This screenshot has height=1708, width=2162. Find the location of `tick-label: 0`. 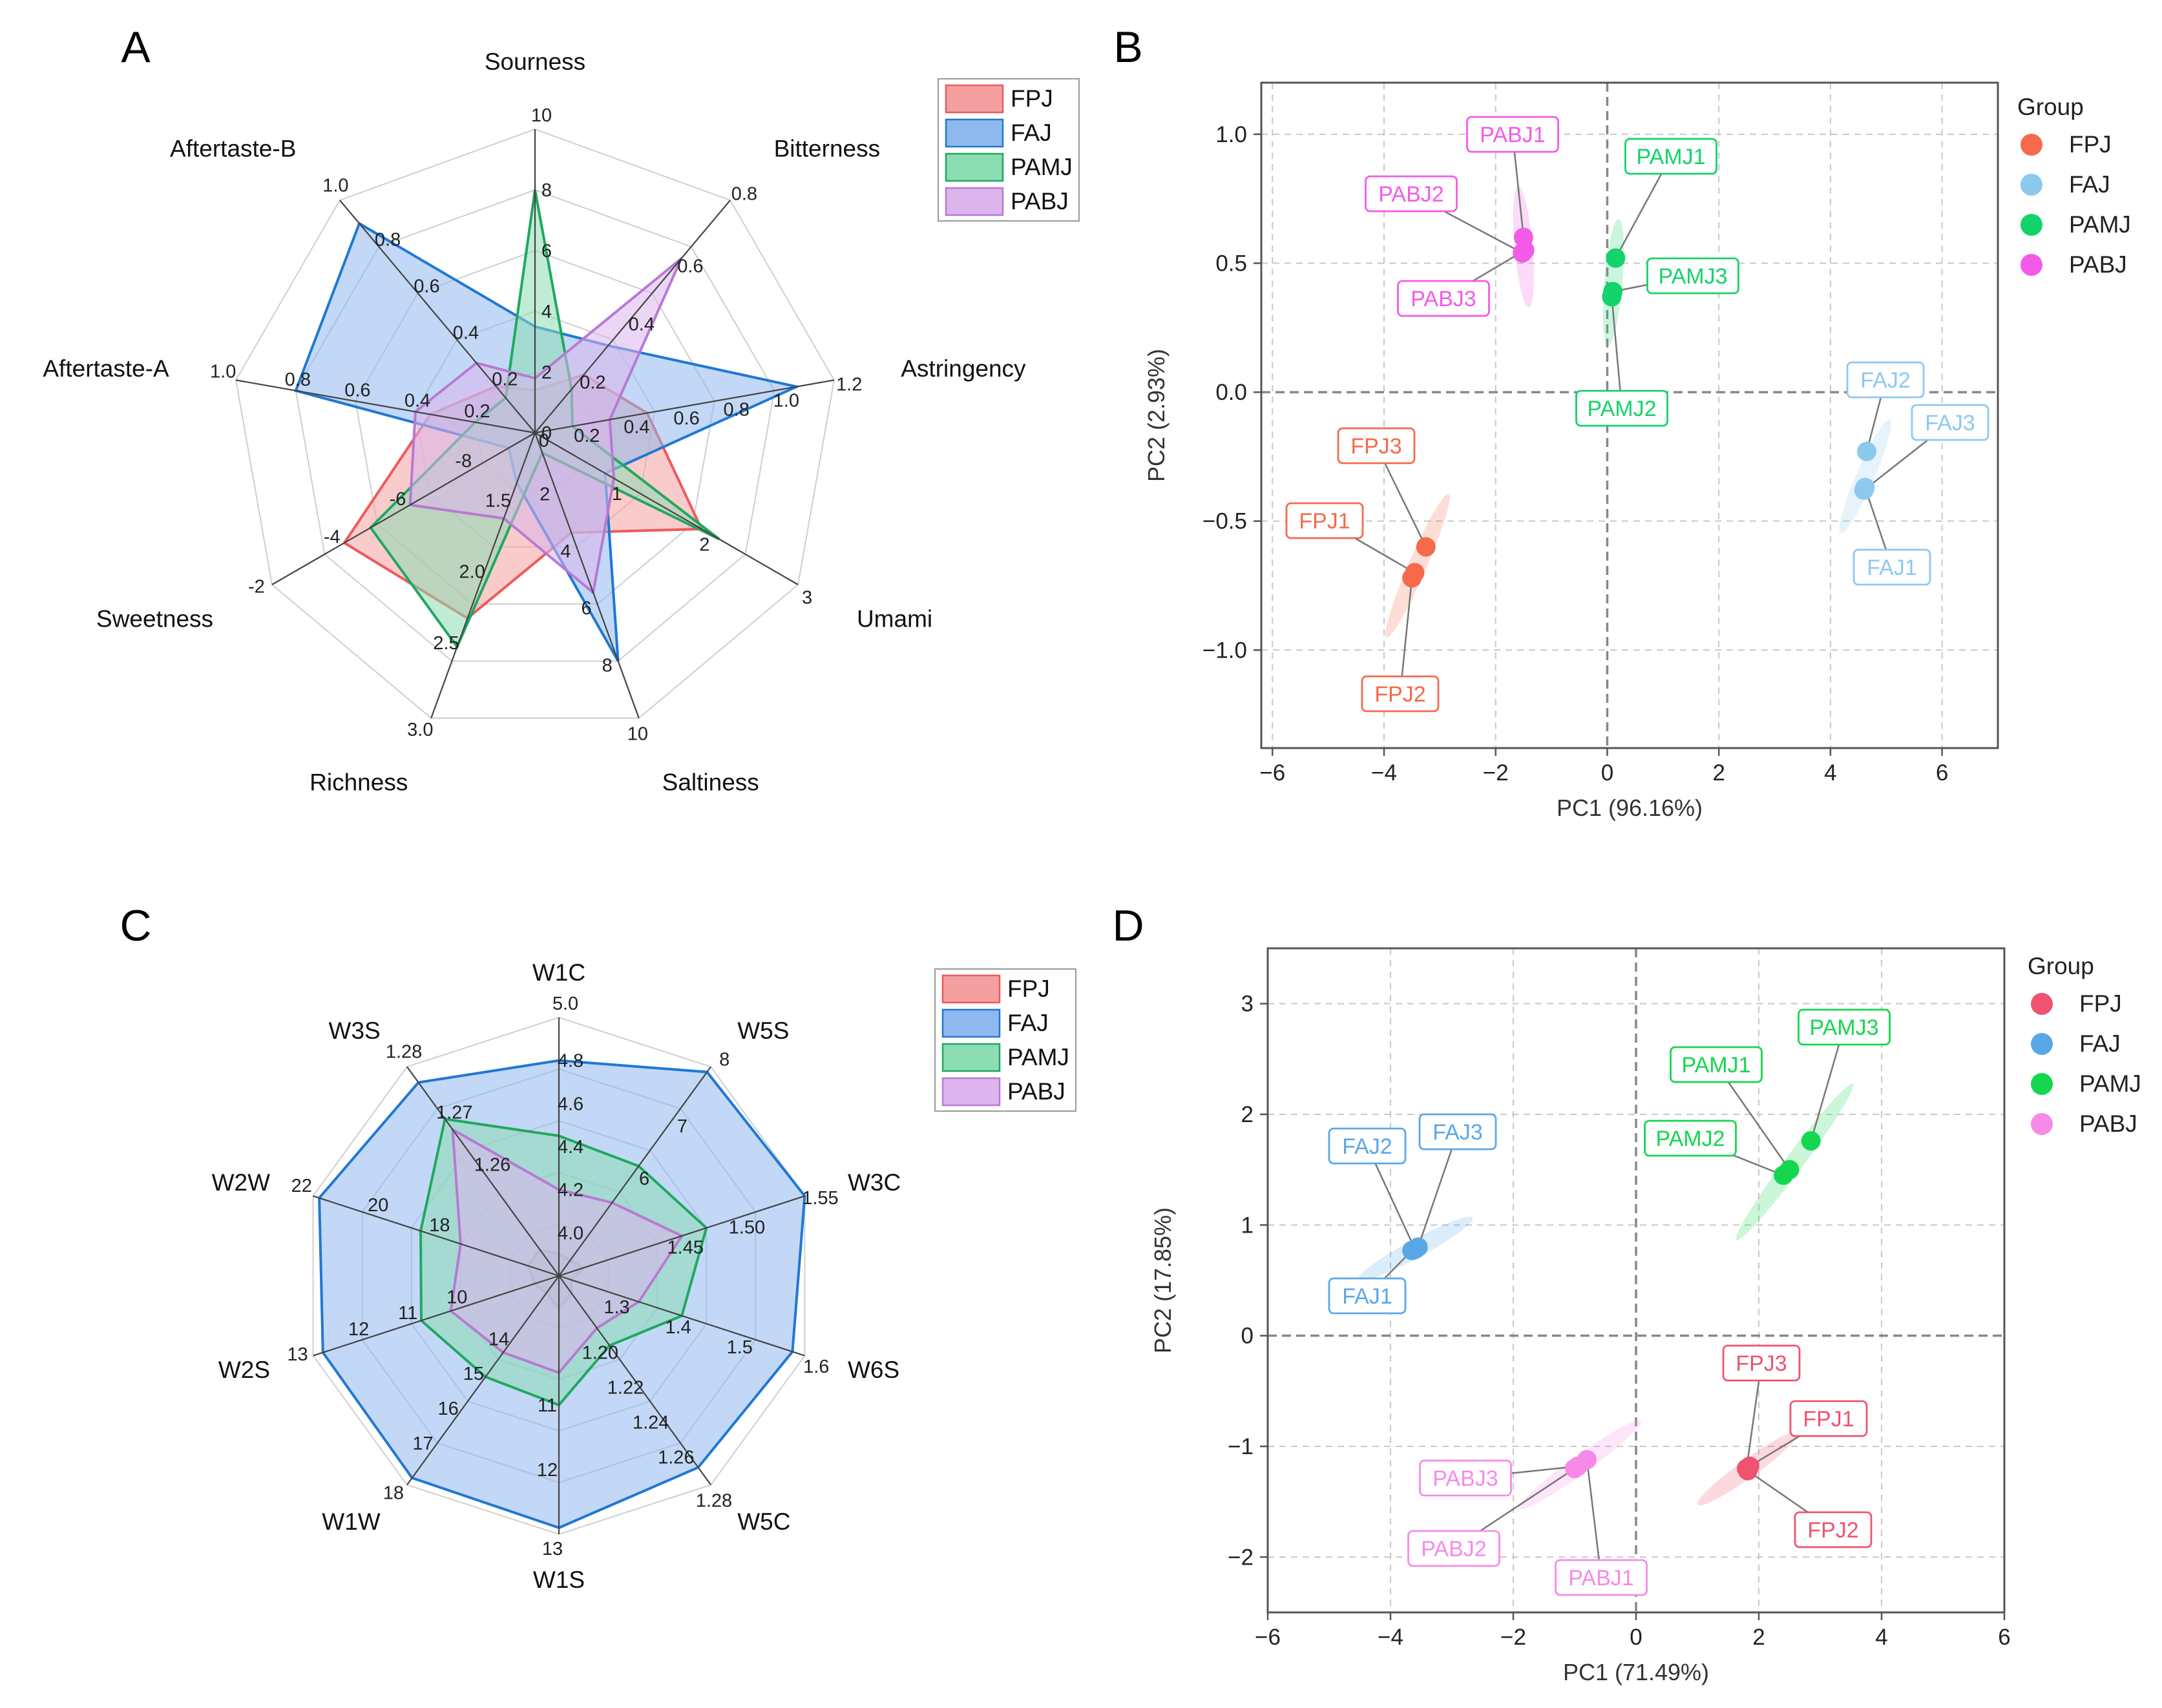

tick-label: 0 is located at coordinates (546, 433).